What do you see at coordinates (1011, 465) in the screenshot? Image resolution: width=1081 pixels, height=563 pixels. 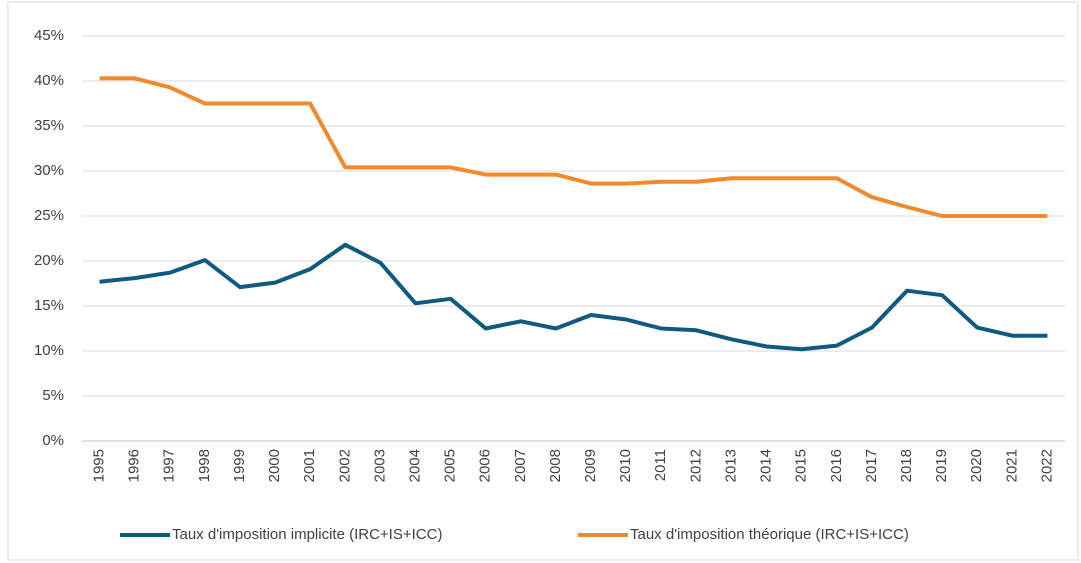 I see `x-tick-label: 2021` at bounding box center [1011, 465].